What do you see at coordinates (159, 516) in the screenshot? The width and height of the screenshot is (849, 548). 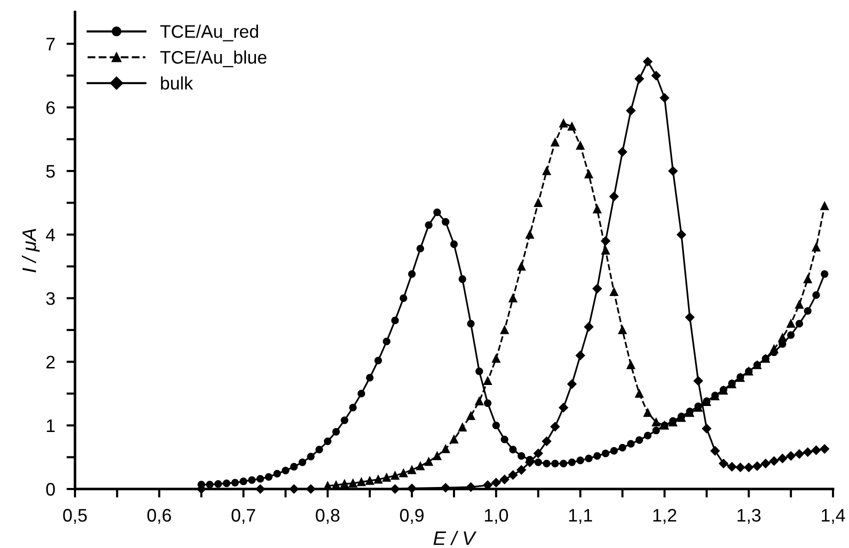 I see `x-tick-label: 0,6` at bounding box center [159, 516].